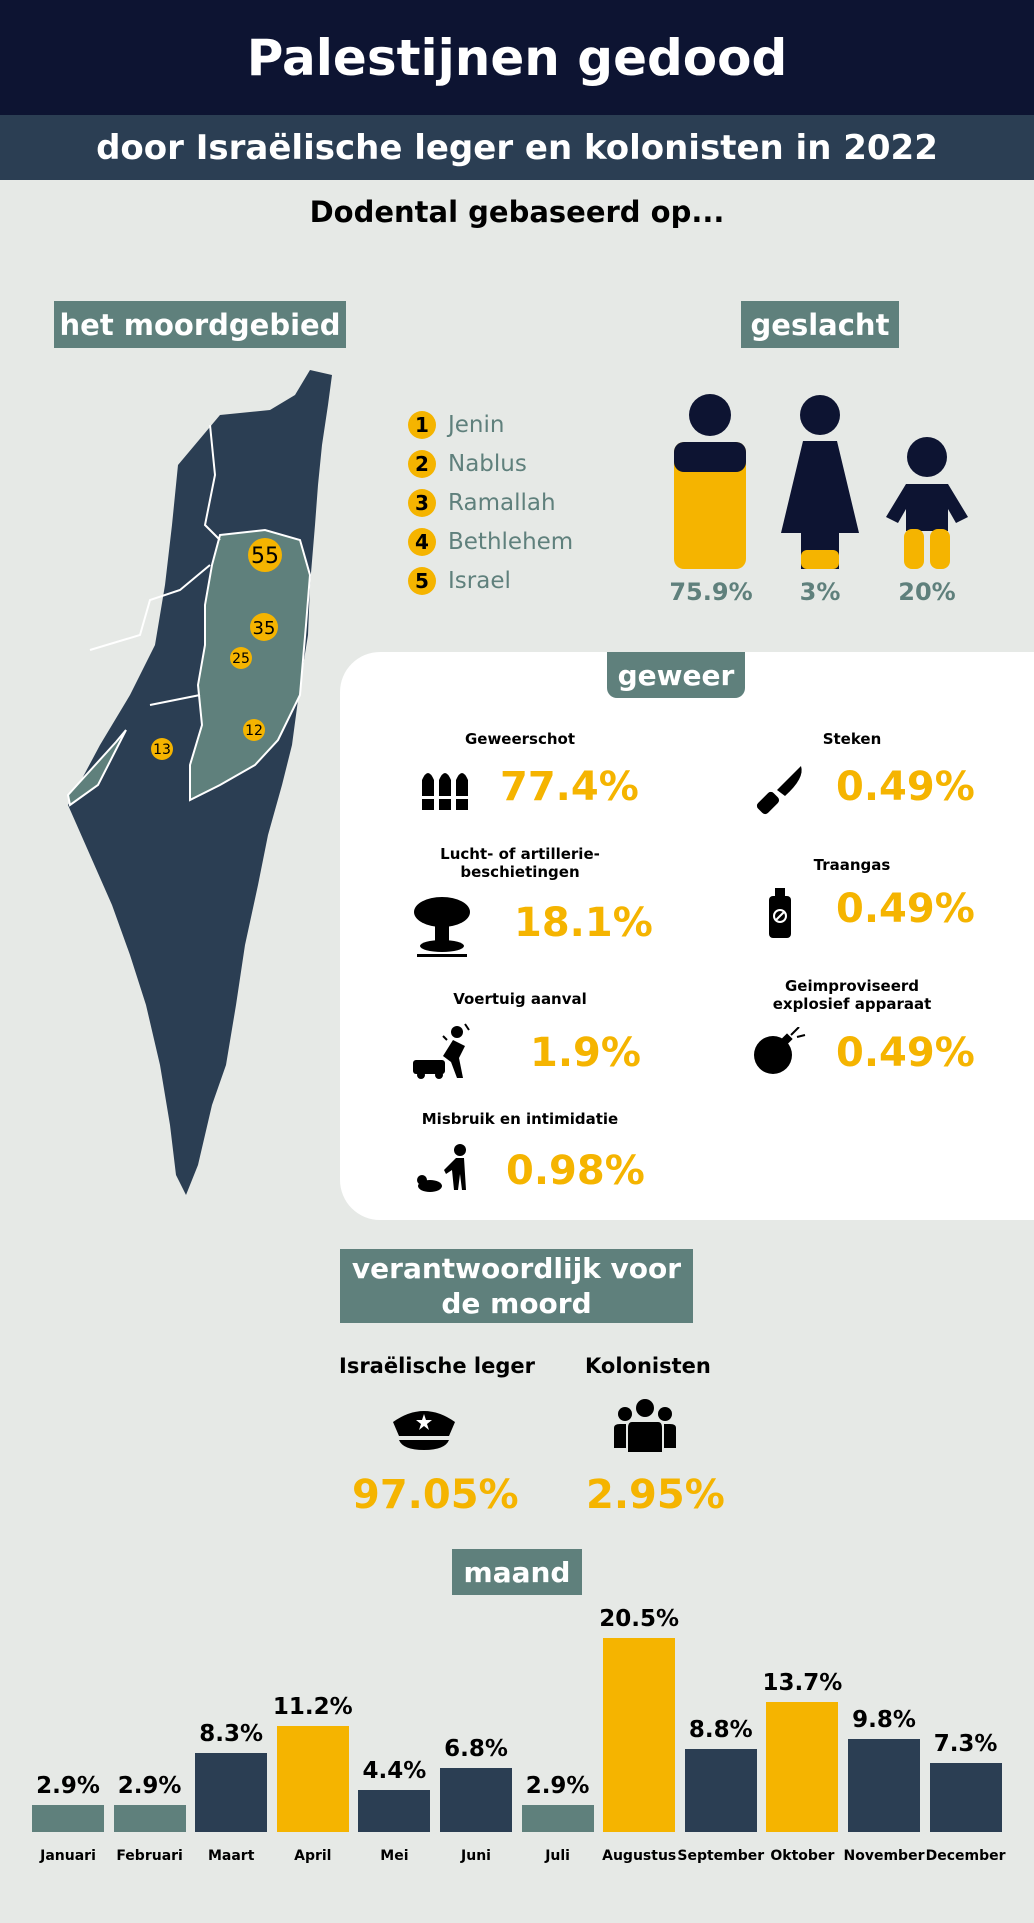 The height and width of the screenshot is (1923, 1034). Describe the element at coordinates (557, 1856) in the screenshot. I see `bar-category-label: Juli` at that location.